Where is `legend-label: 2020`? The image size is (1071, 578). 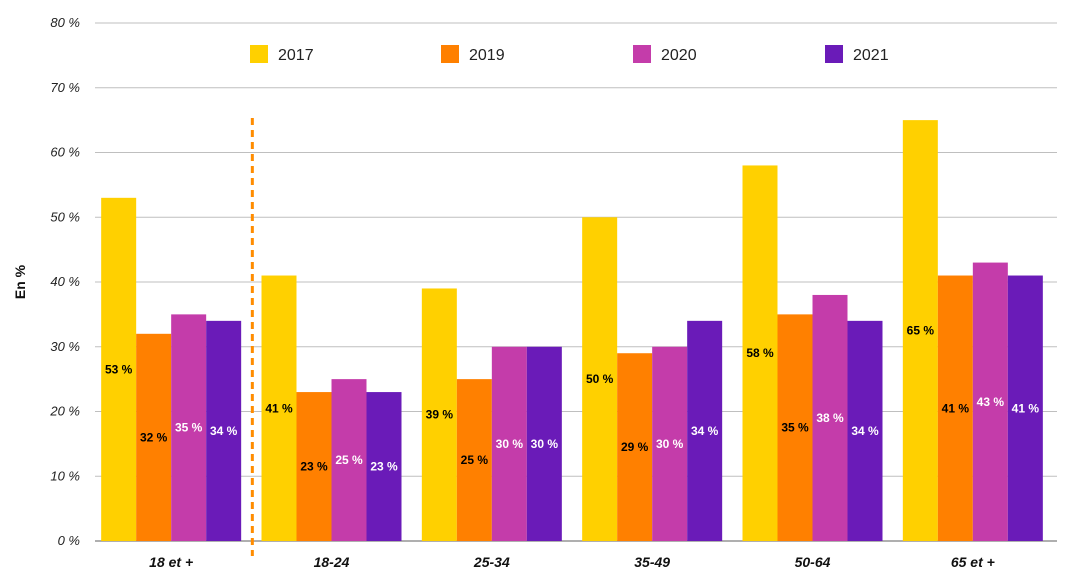
legend-label: 2020 is located at coordinates (679, 55).